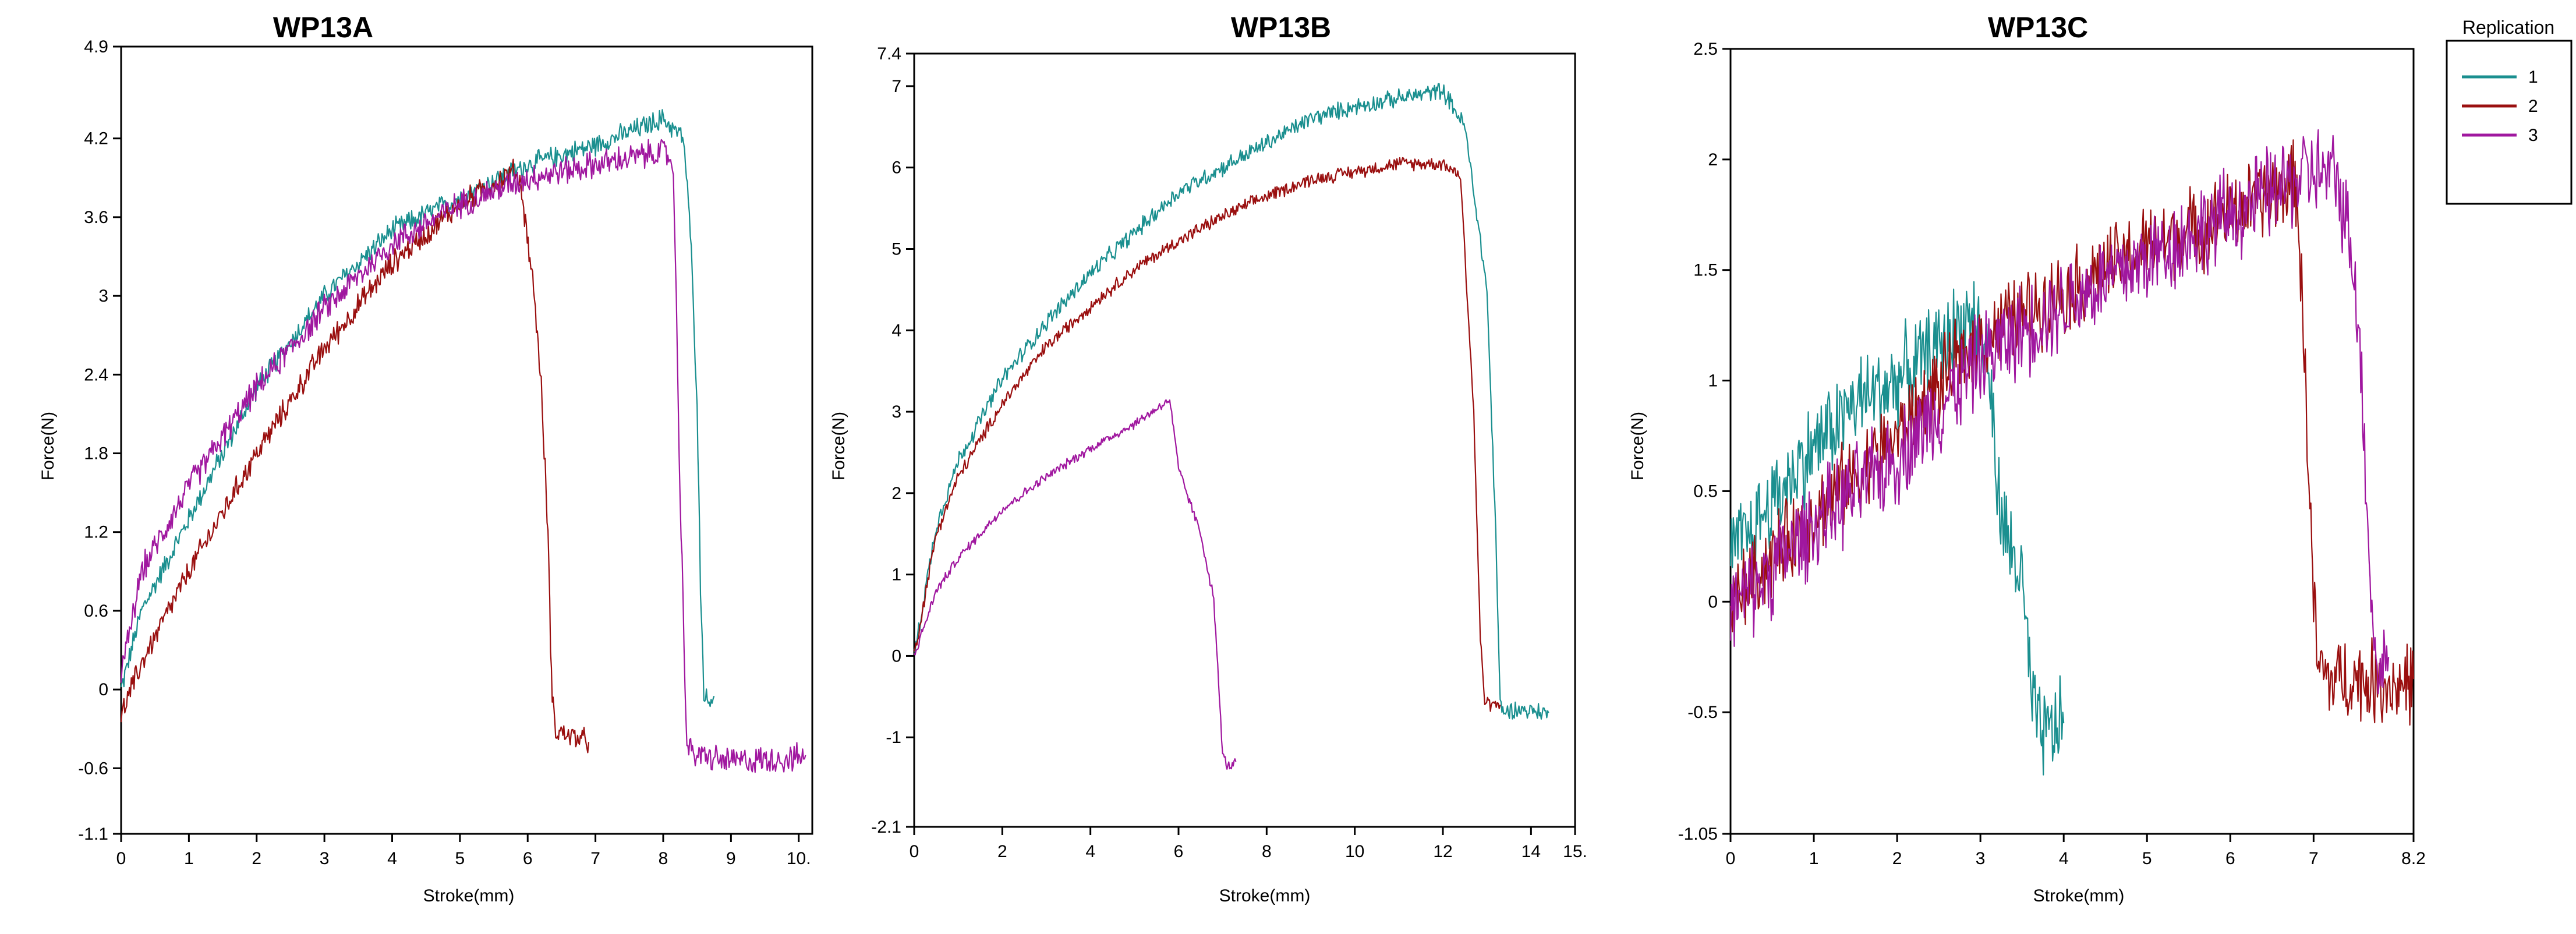  Describe the element at coordinates (1354, 852) in the screenshot. I see `x-tick-label-wp13b: 10` at that location.